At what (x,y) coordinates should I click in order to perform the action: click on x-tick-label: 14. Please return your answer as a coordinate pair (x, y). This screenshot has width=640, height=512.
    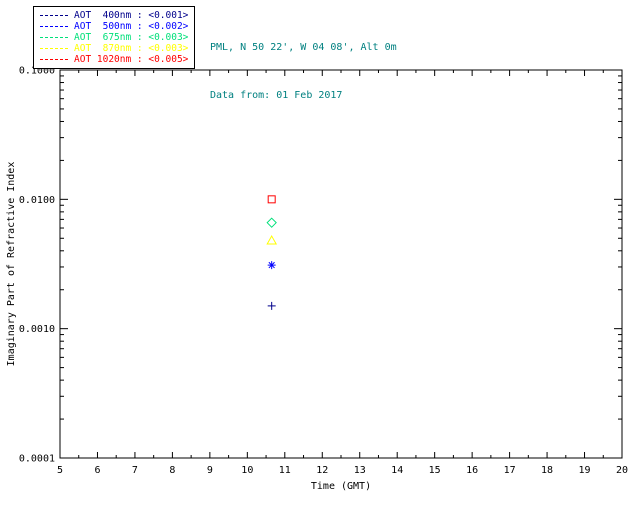
    Looking at the image, I should click on (397, 470).